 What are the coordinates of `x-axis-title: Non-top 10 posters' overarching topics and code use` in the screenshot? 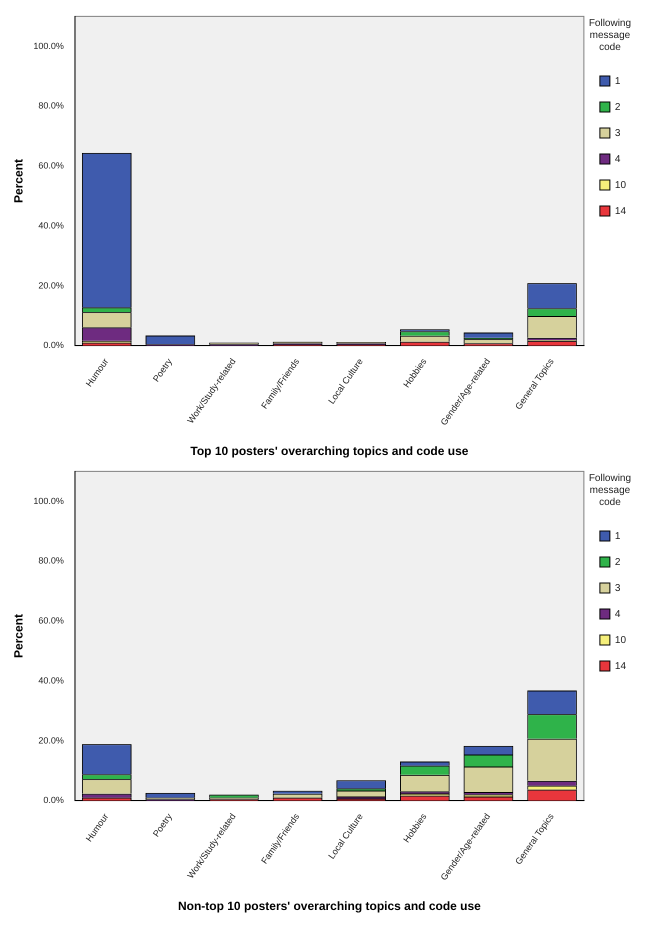 It's located at (330, 906).